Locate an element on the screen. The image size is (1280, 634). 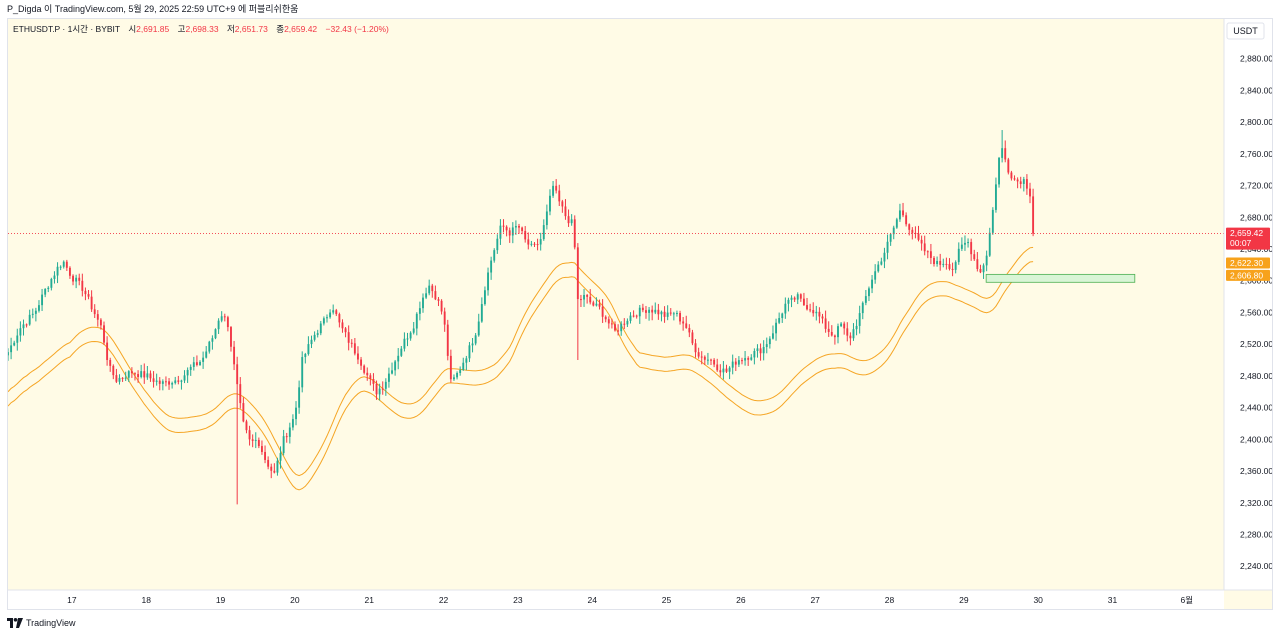
legend-change: −32.43 (−1.20%) is located at coordinates (357, 29).